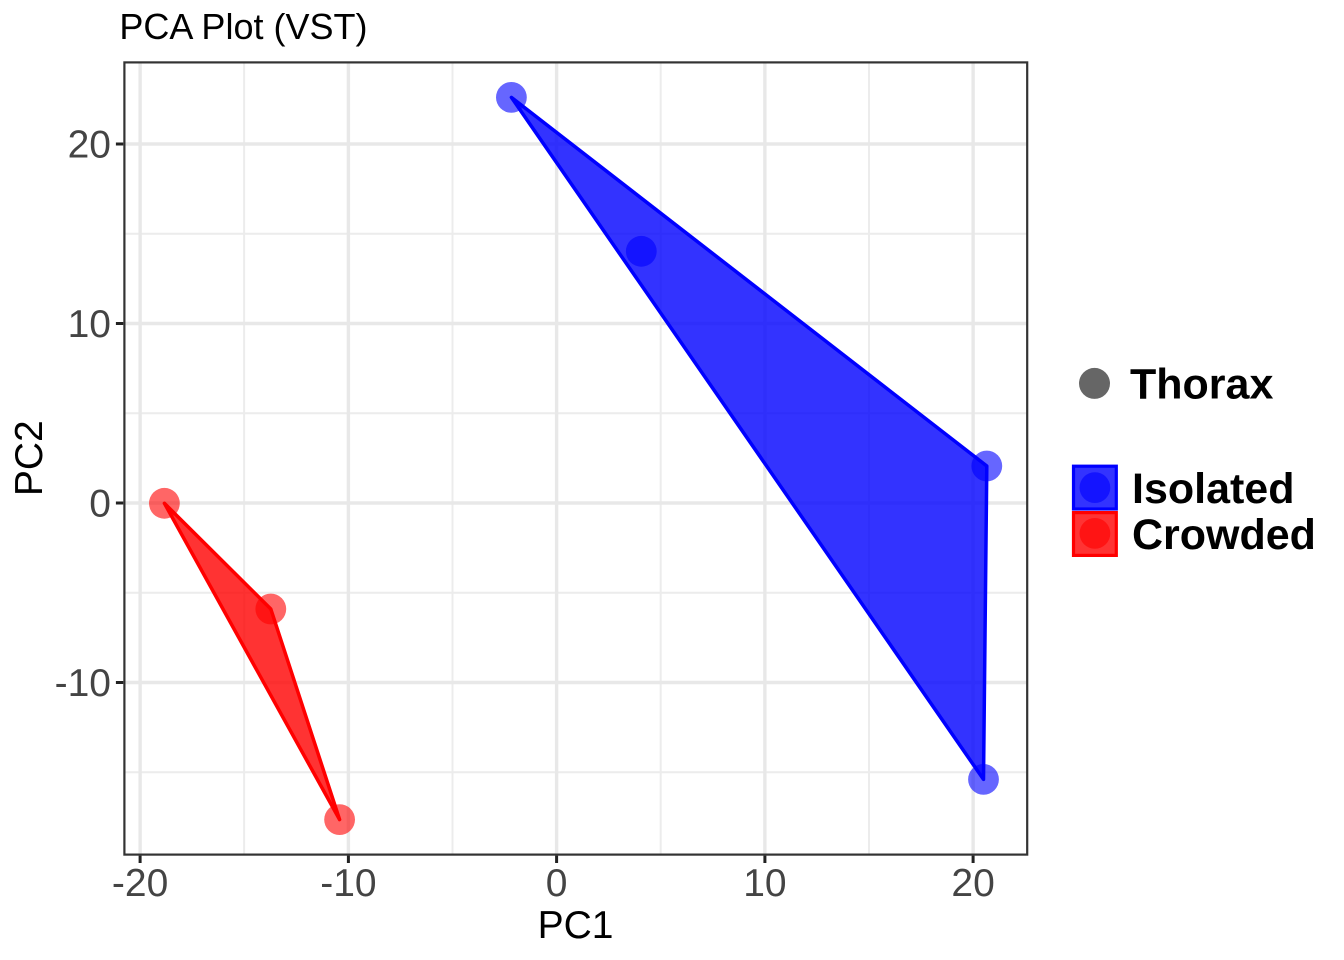 The width and height of the screenshot is (1344, 960). What do you see at coordinates (243, 26) in the screenshot?
I see `svg-text: PCA Plot (VST)` at bounding box center [243, 26].